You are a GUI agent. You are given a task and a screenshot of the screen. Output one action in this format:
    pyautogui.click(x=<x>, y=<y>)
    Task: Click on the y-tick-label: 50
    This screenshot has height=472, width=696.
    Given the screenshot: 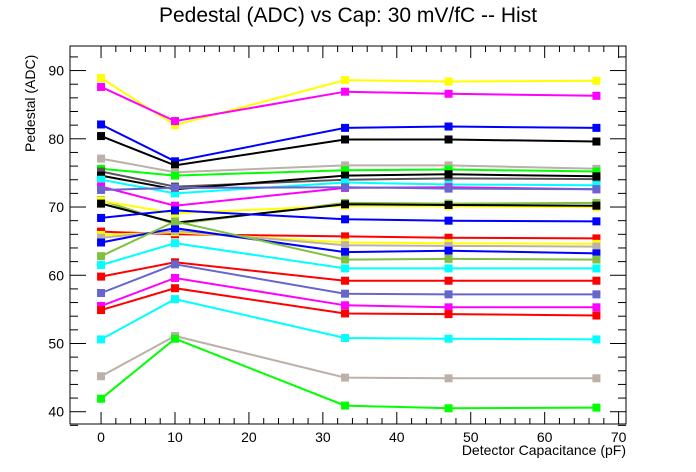 What is the action you would take?
    pyautogui.click(x=56, y=343)
    